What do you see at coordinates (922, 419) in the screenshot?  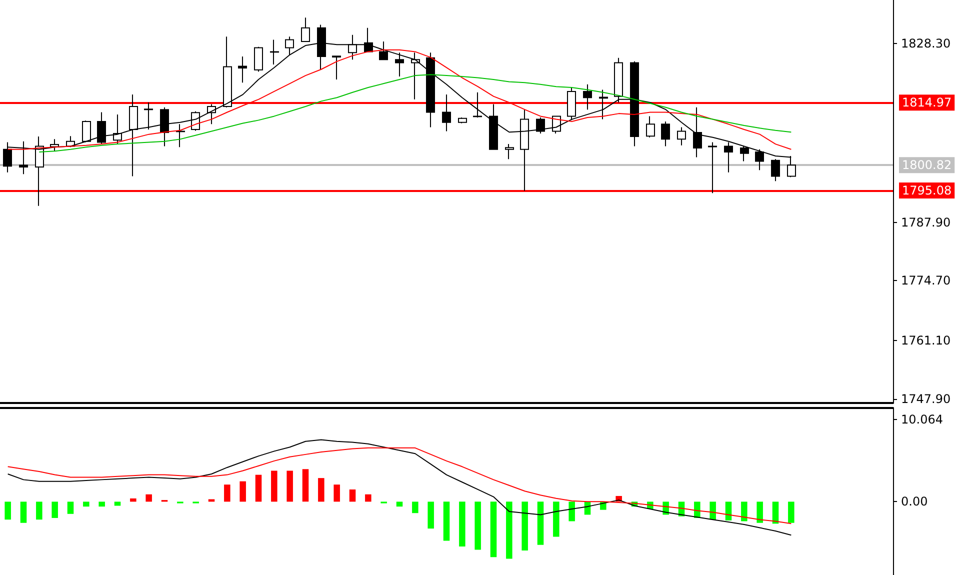 I see `y-tick-label: 10.064` at bounding box center [922, 419].